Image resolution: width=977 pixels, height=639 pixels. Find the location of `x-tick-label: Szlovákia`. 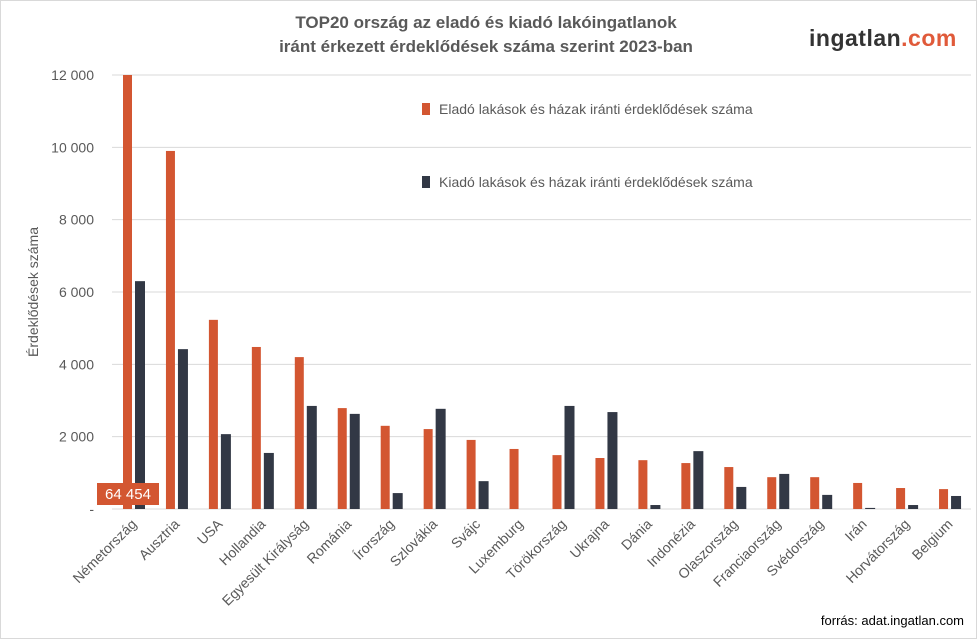

x-tick-label: Szlovákia is located at coordinates (414, 543).